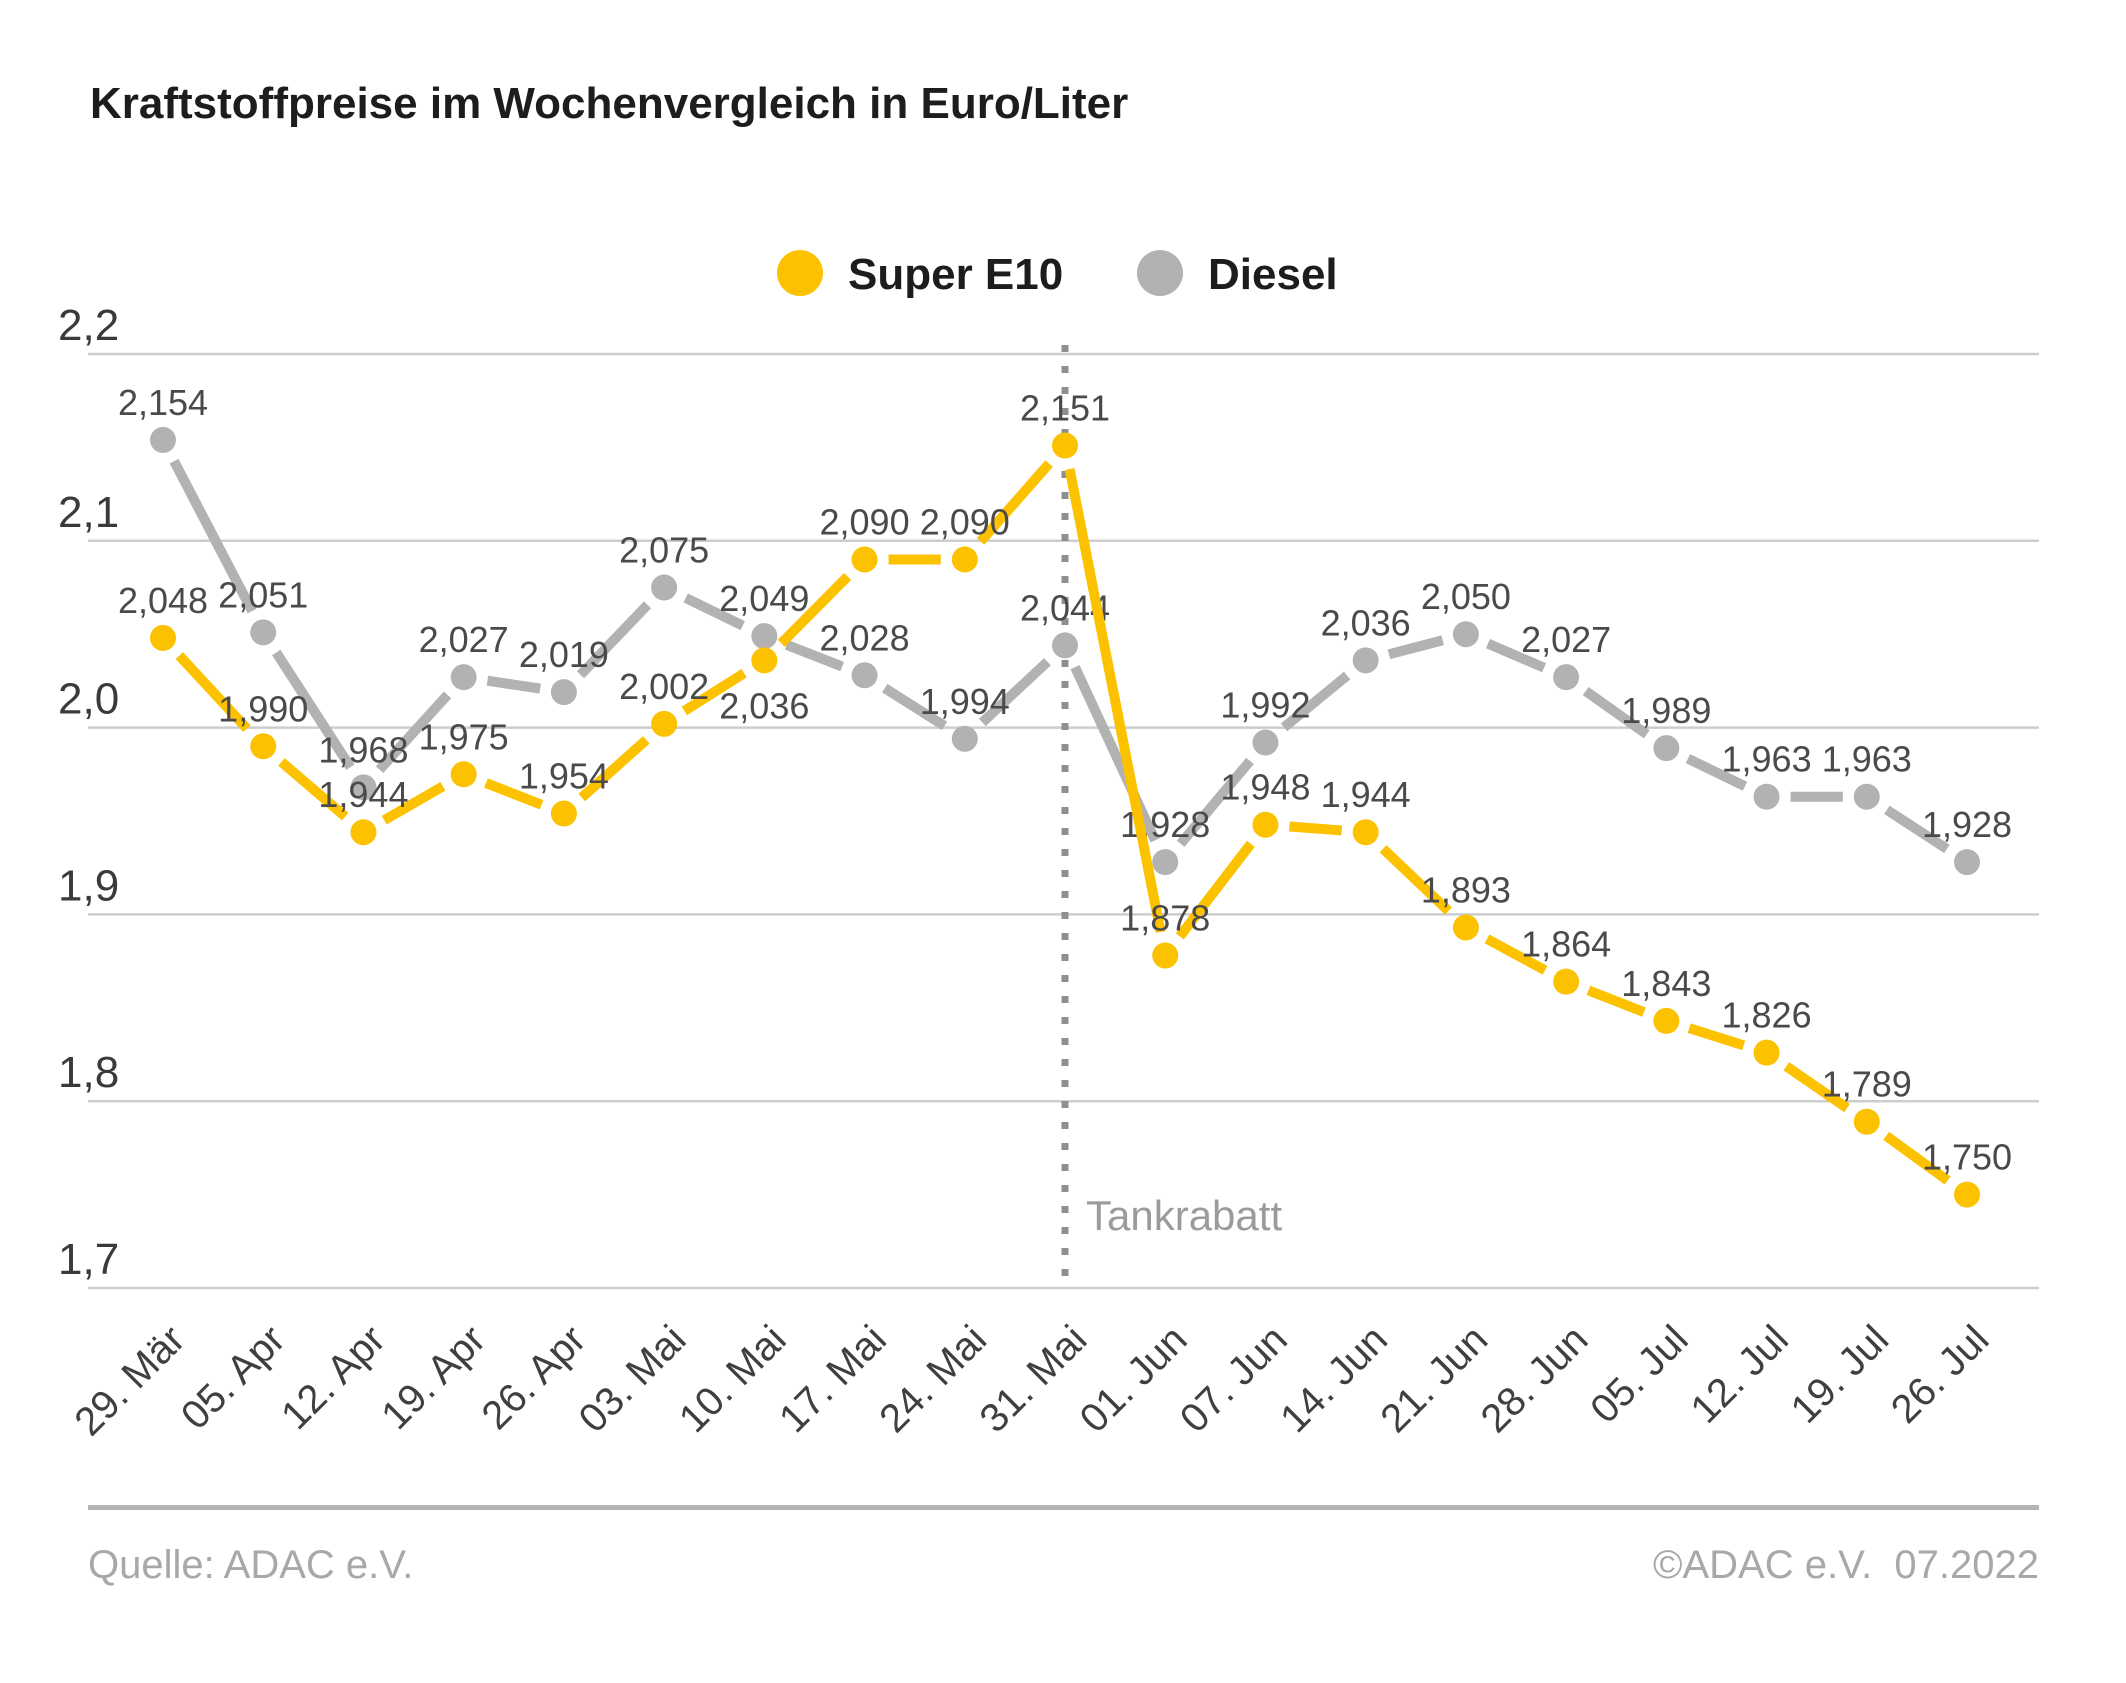 Image resolution: width=2126 pixels, height=1683 pixels. What do you see at coordinates (1160, 273) in the screenshot?
I see `legend-swatch-diesel-icon` at bounding box center [1160, 273].